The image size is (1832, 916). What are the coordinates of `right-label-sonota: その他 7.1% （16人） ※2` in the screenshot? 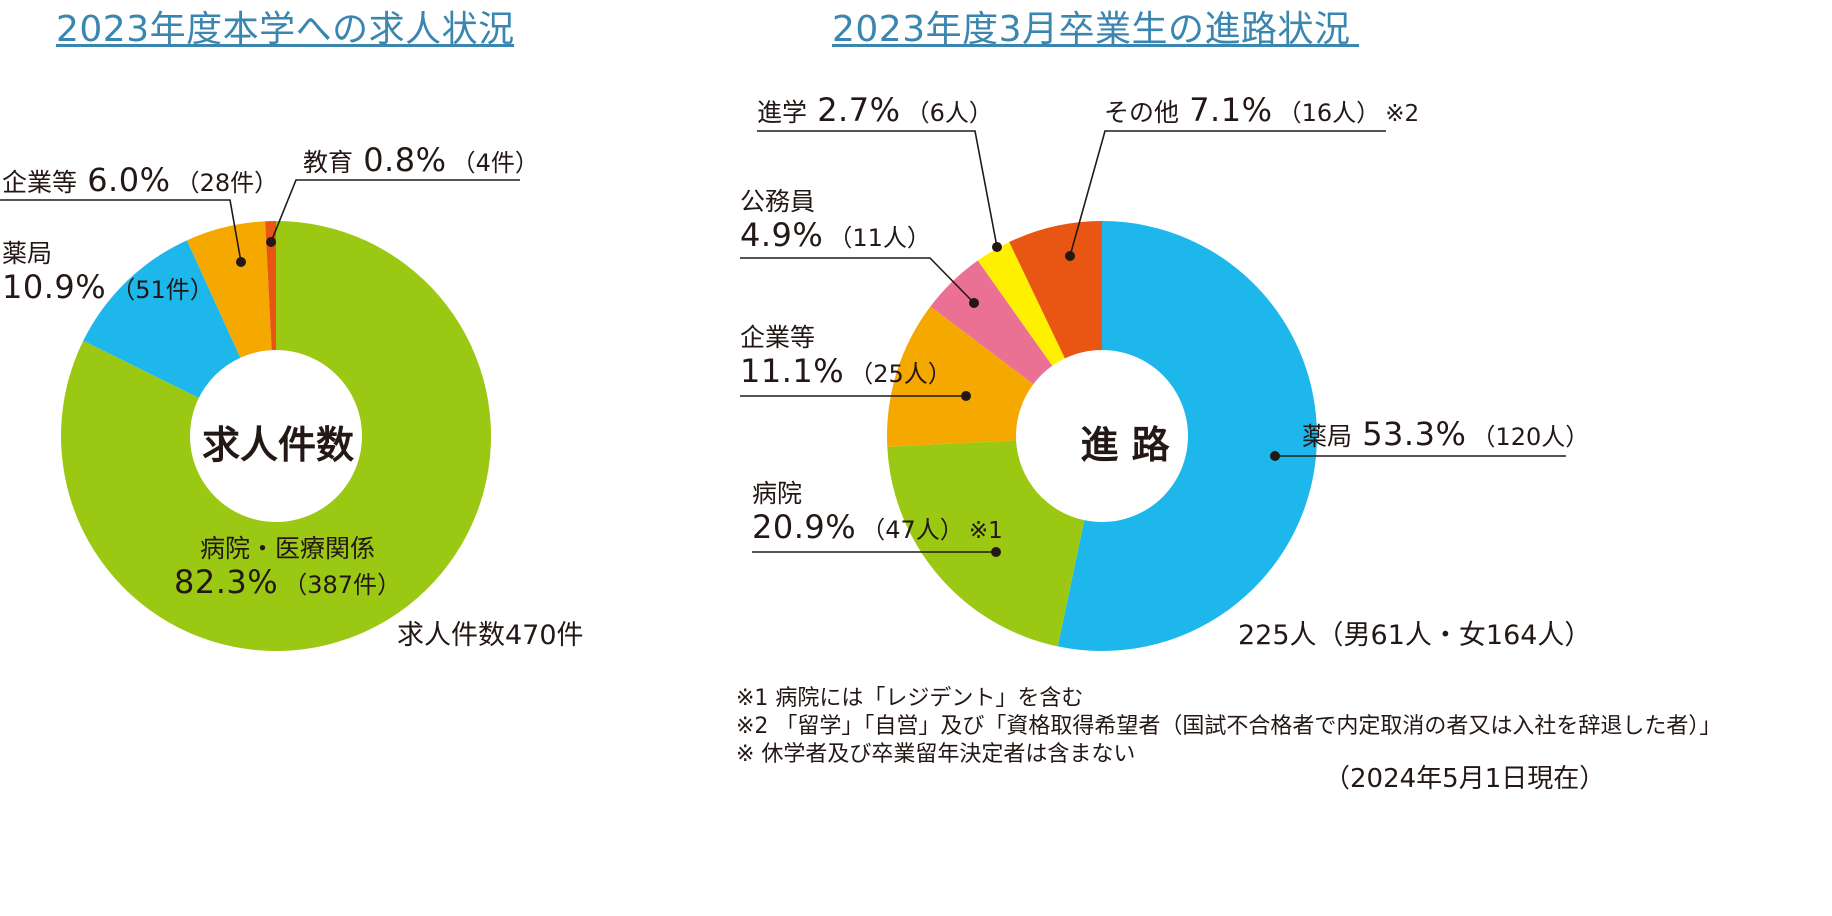 It's located at (1261, 110).